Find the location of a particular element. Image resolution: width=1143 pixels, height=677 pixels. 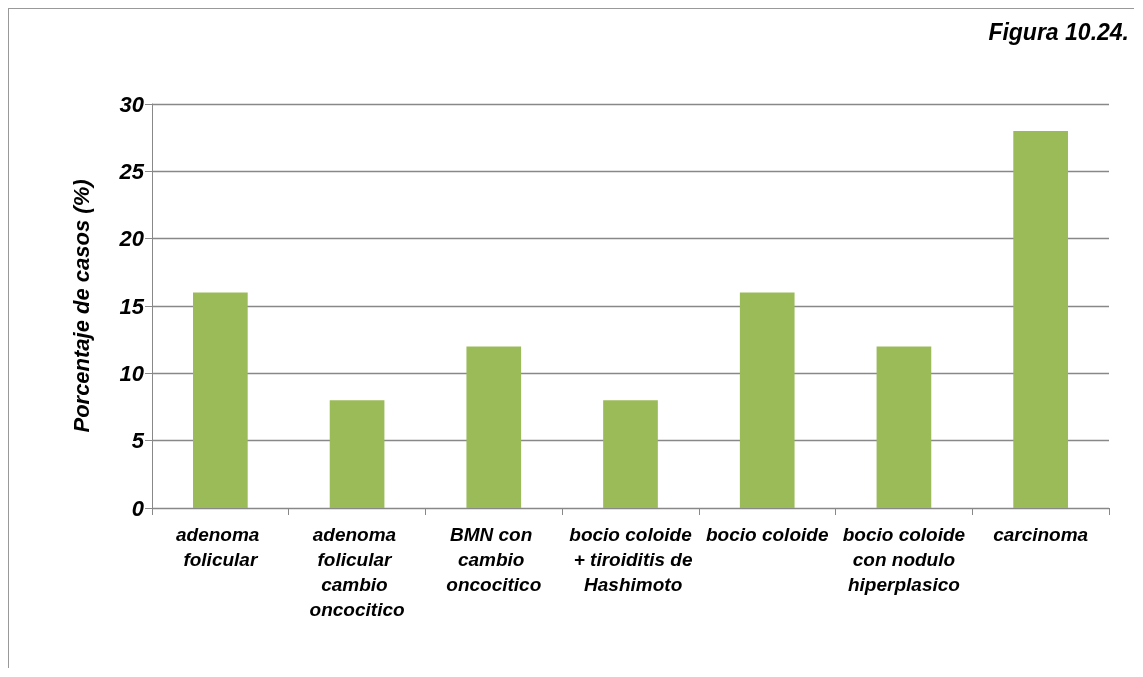

y-tick-label: 5 is located at coordinates (138, 441).